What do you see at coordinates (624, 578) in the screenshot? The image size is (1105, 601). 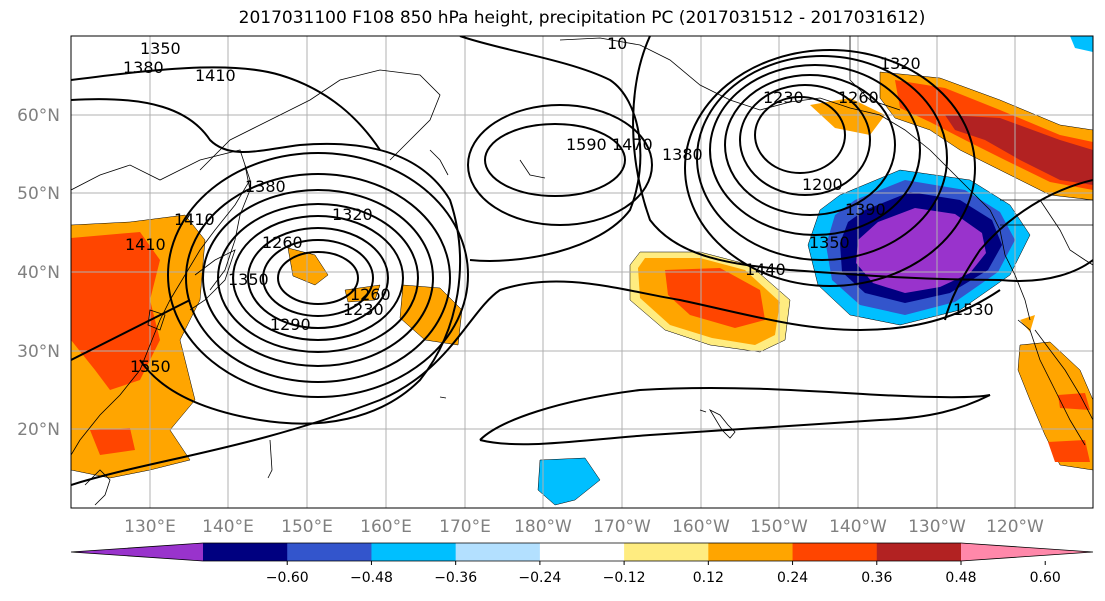 I see `colorbar-tick-label: −0.12` at bounding box center [624, 578].